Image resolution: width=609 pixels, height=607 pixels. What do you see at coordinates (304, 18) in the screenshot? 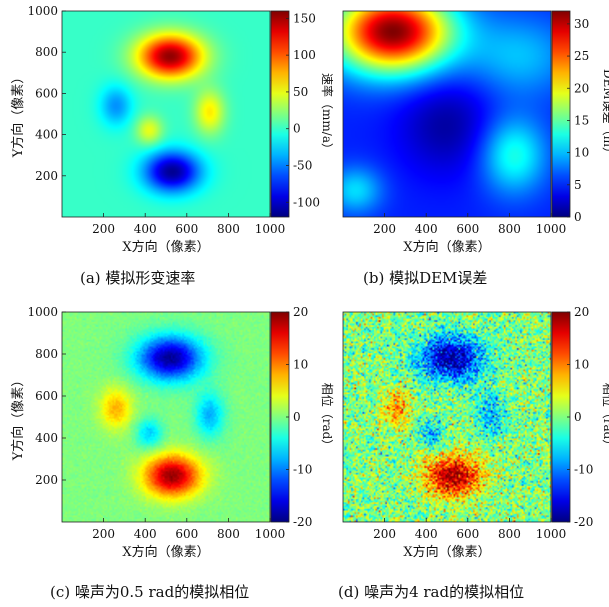
I see `colorbar-tick-label: 150` at bounding box center [304, 18].